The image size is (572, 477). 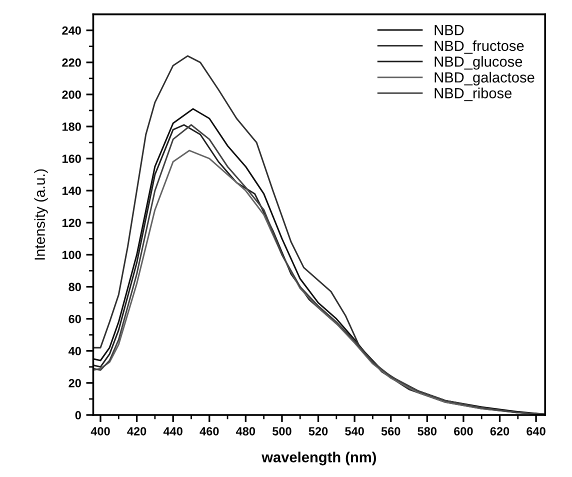 I want to click on legend-label: NBD_ribose, so click(x=473, y=95).